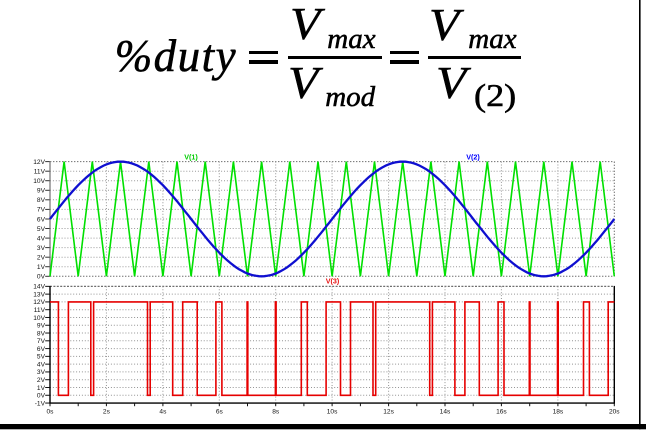 Image resolution: width=648 pixels, height=432 pixels. What do you see at coordinates (220, 411) in the screenshot?
I see `svg-text: 6s` at bounding box center [220, 411].